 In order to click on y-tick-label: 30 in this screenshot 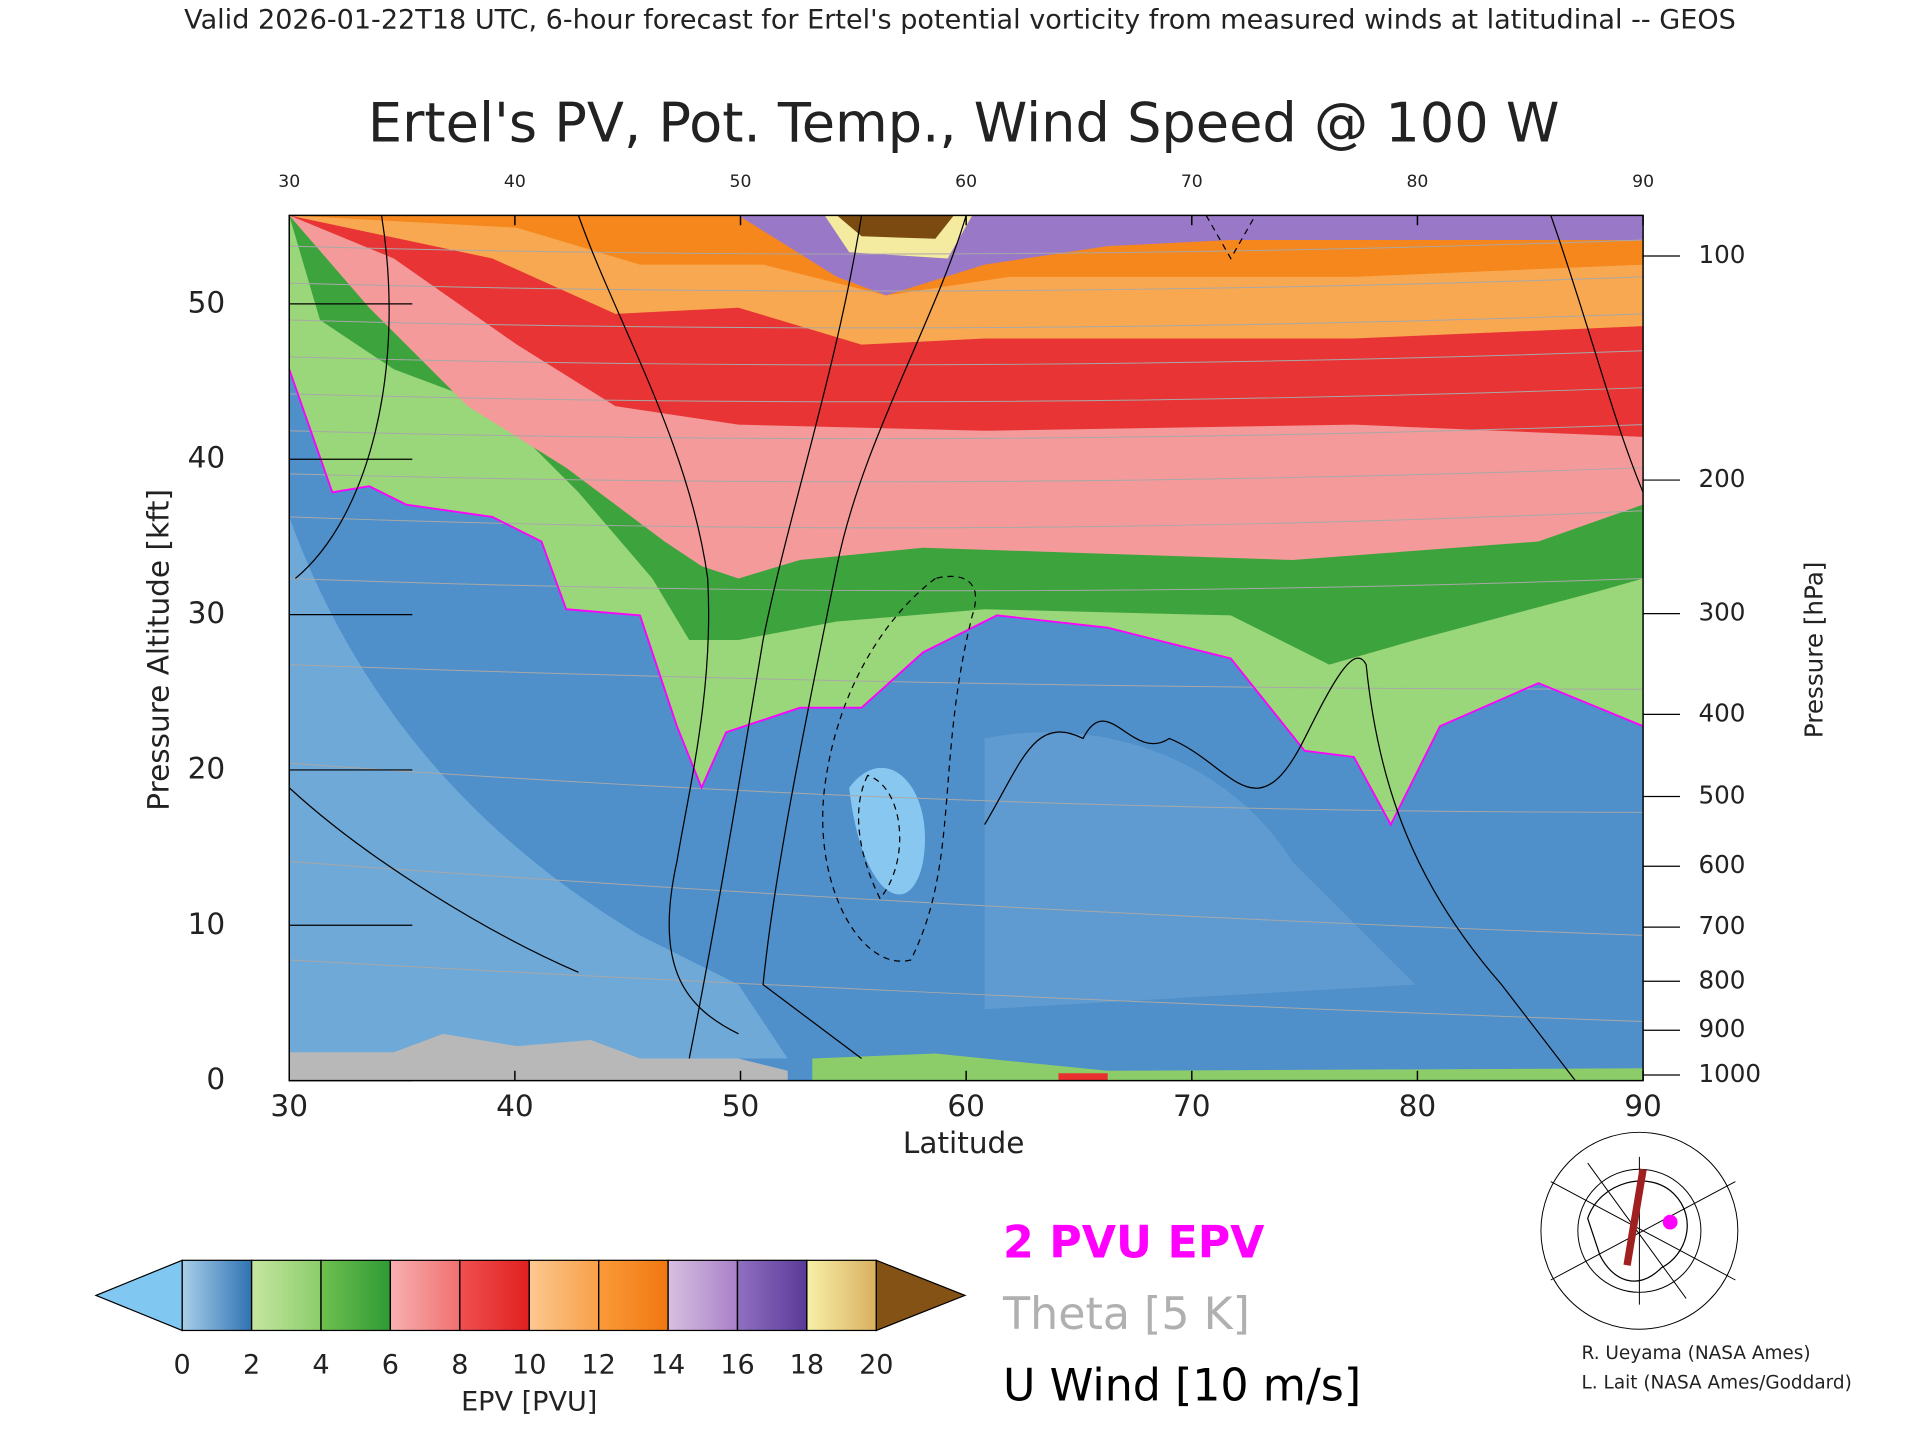, I will do `click(207, 613)`.